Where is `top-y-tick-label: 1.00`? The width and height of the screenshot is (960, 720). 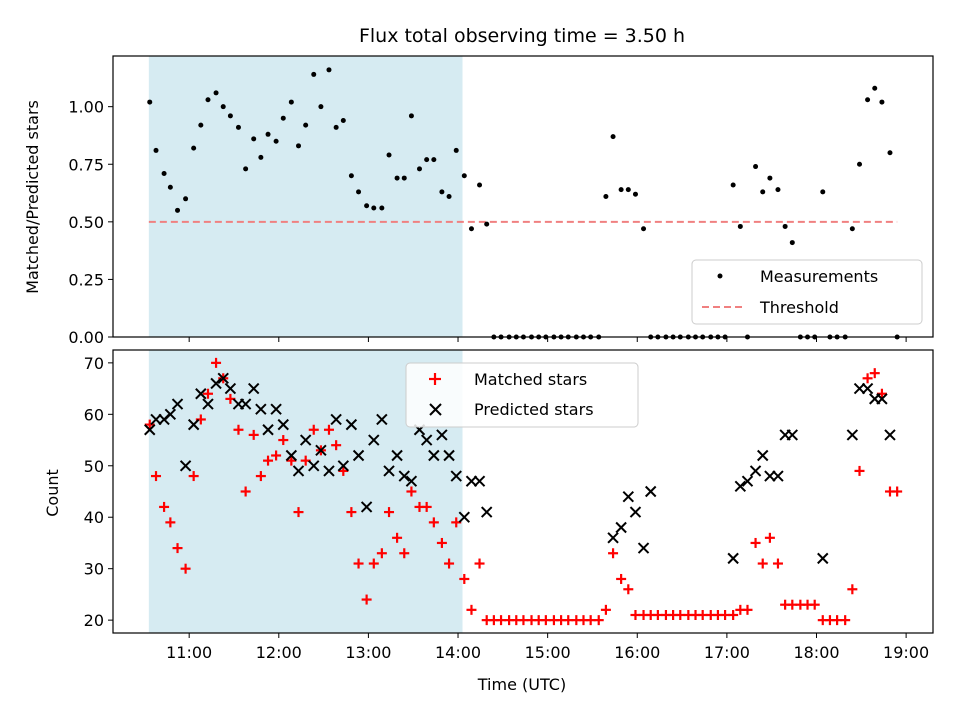
top-y-tick-label: 1.00 is located at coordinates (86, 107).